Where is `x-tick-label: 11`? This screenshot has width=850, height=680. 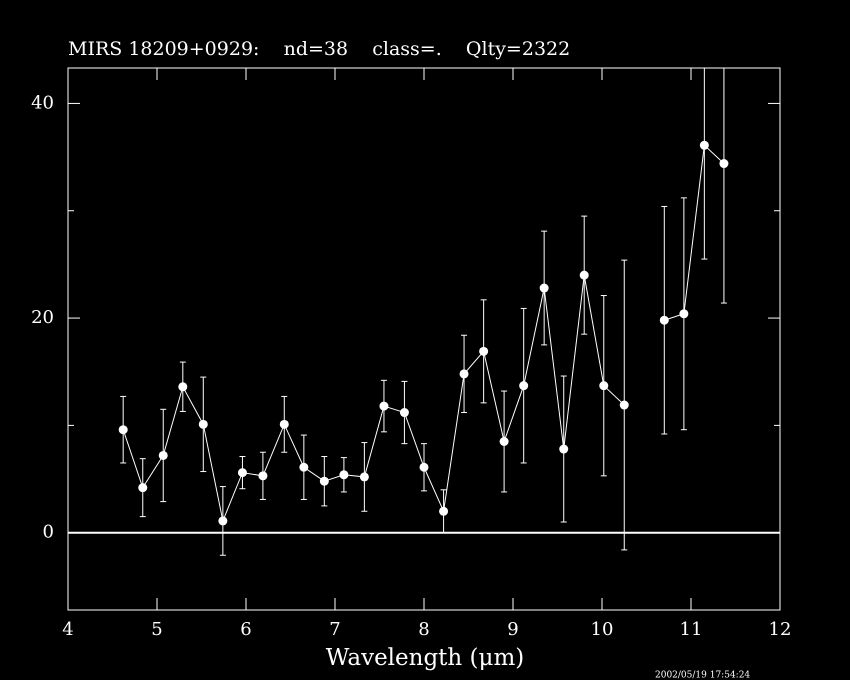 x-tick-label: 11 is located at coordinates (691, 629).